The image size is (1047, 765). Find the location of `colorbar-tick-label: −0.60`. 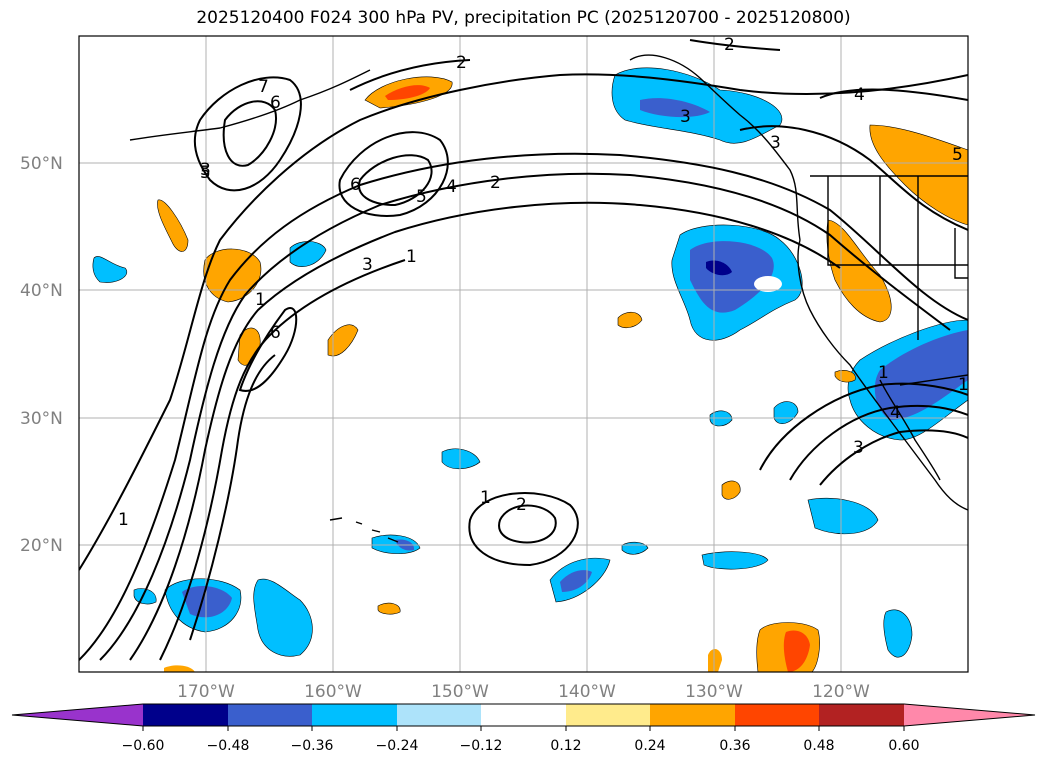

colorbar-tick-label: −0.60 is located at coordinates (143, 746).